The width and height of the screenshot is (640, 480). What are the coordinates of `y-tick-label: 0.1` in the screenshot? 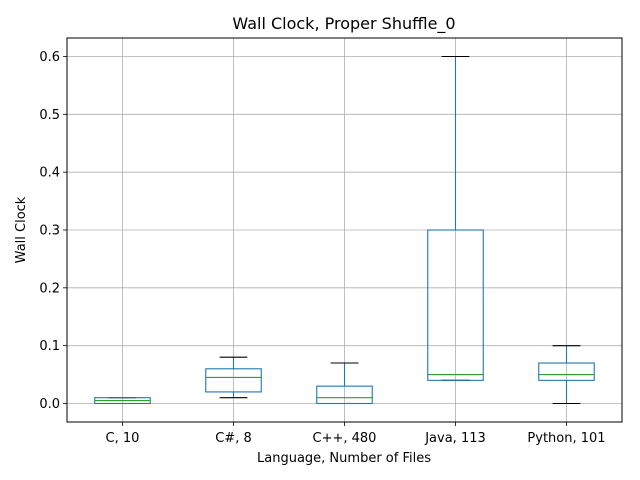 It's located at (49, 346).